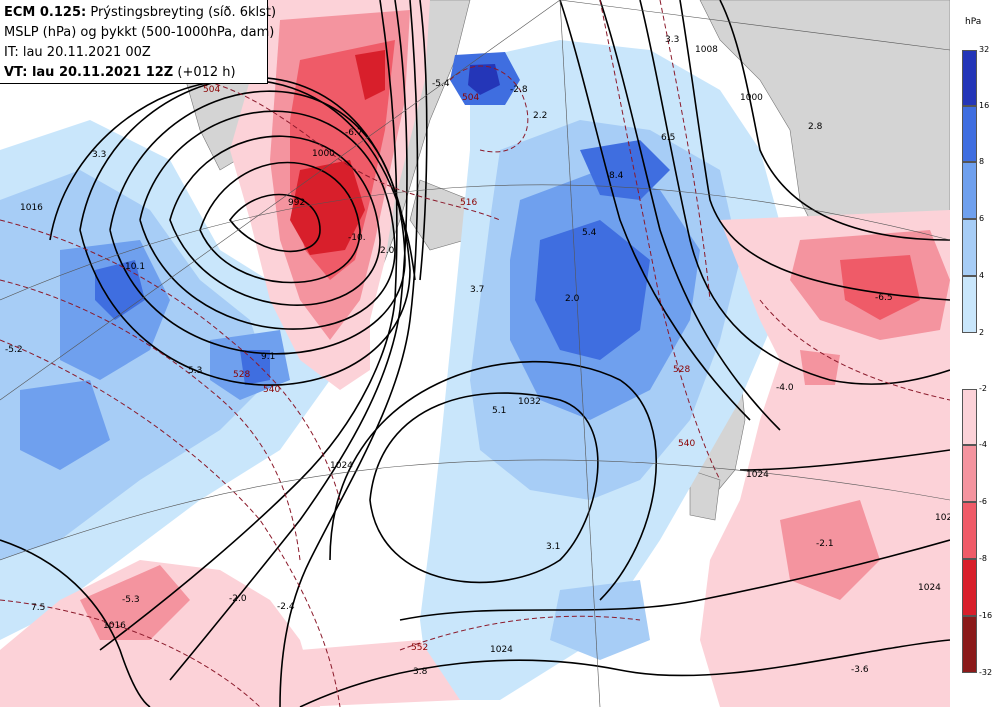 The image size is (1000, 707). Describe the element at coordinates (45, 12) in the screenshot. I see `model-name: ECM 0.125:` at that location.